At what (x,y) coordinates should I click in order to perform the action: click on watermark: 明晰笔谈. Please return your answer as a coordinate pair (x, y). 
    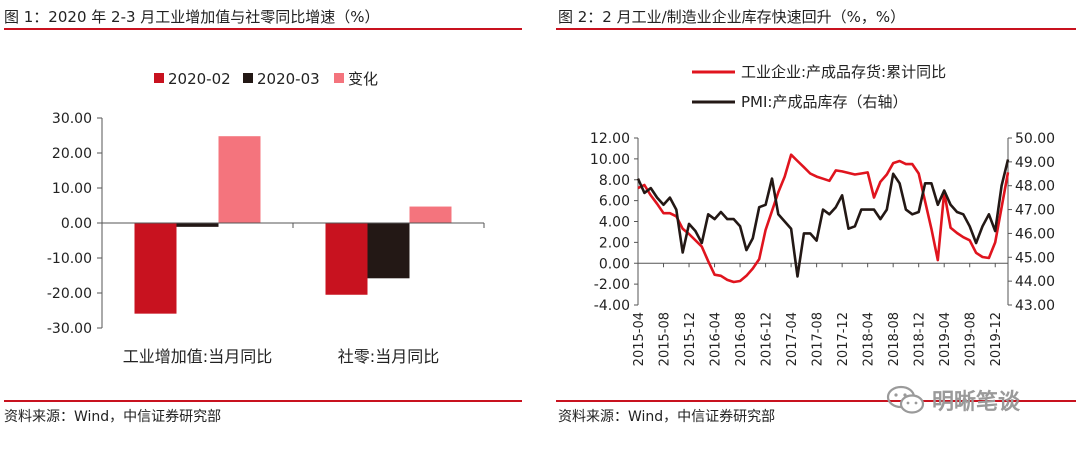
    Looking at the image, I should click on (953, 400).